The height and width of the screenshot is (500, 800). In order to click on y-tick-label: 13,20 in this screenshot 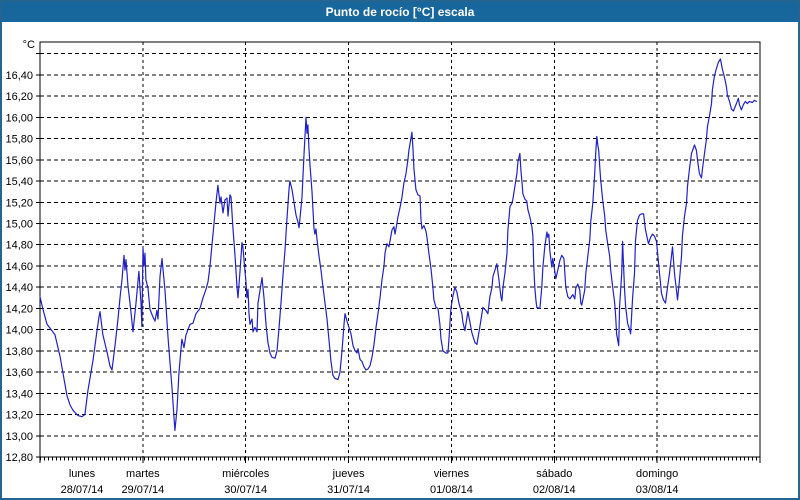, I will do `click(19, 416)`.